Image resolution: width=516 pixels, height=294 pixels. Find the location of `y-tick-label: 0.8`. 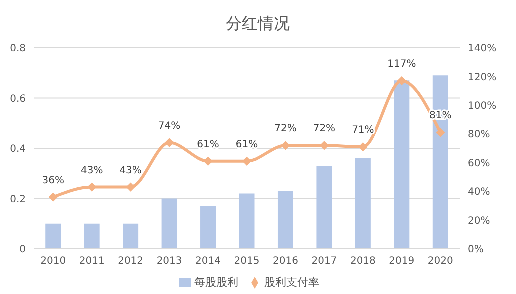

y-tick-label: 0.8 is located at coordinates (18, 49).